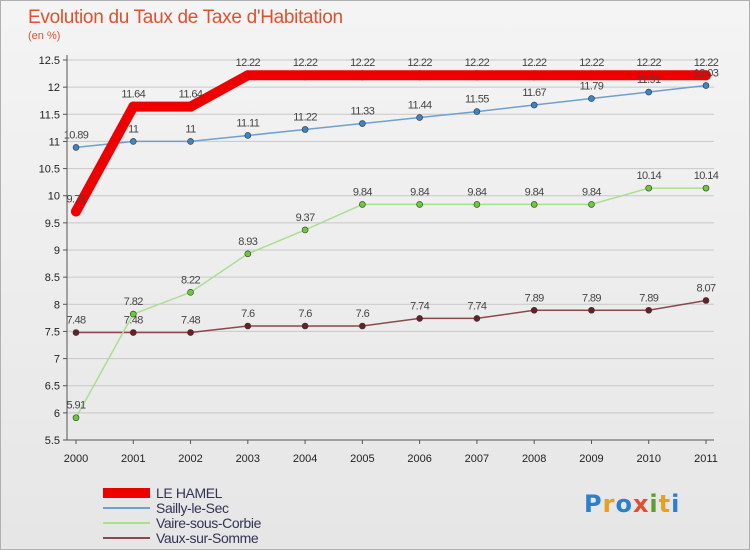 This screenshot has width=750, height=550. What do you see at coordinates (209, 523) in the screenshot?
I see `legend-label: Vaire-sous-Corbie` at bounding box center [209, 523].